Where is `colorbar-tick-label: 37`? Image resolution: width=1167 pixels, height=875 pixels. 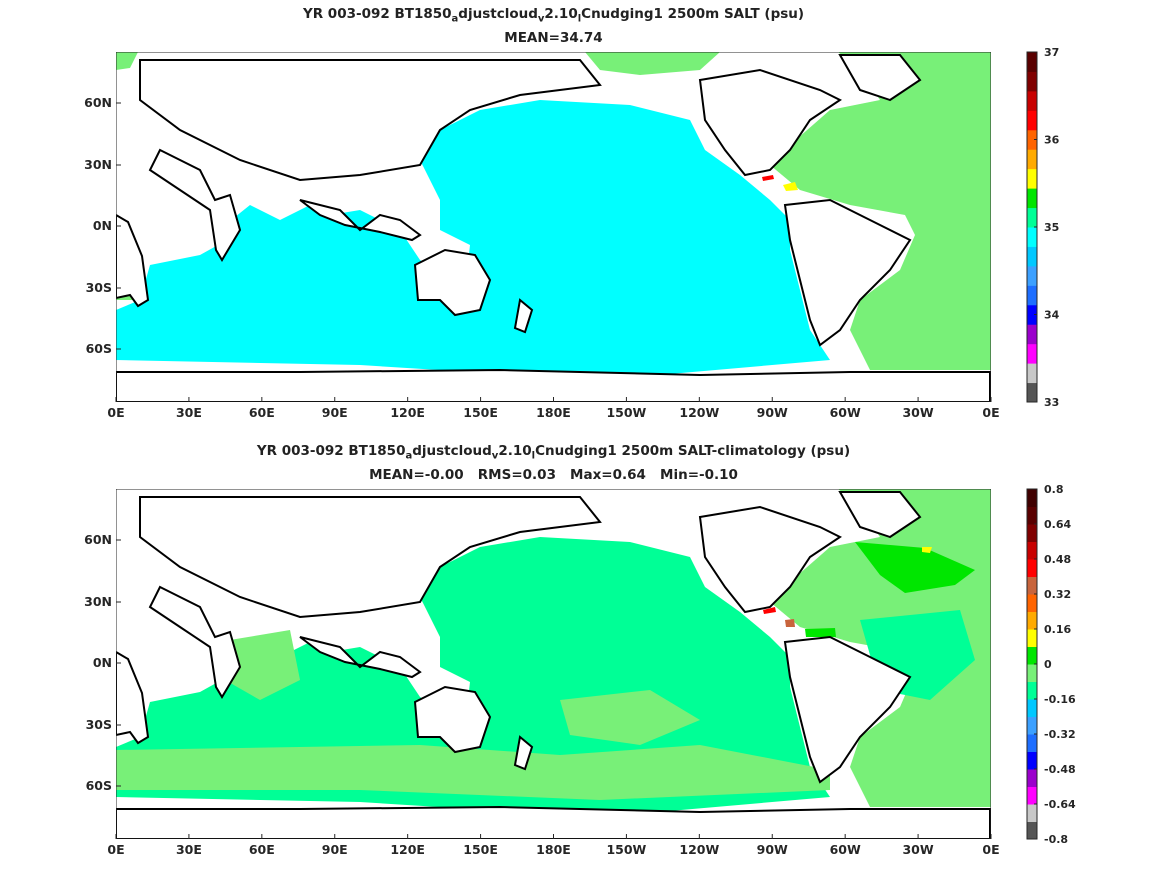
colorbar-tick-label: 37 is located at coordinates (1051, 52).